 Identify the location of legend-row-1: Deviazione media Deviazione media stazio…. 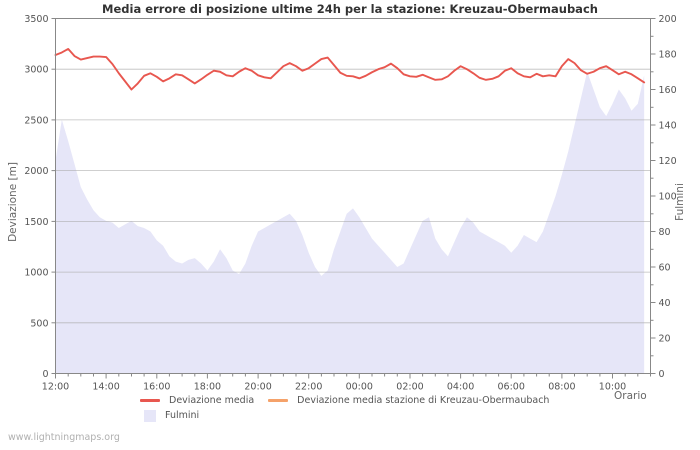
(375, 400).